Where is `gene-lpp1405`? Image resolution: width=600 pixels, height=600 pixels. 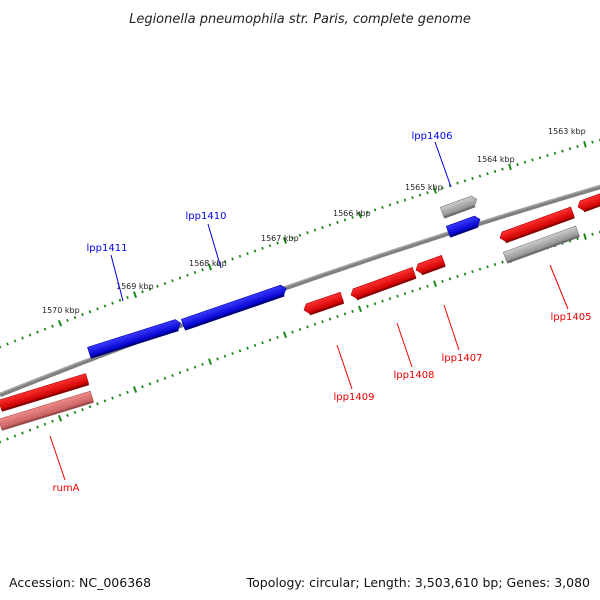
gene-lpp1405 is located at coordinates (536, 225).